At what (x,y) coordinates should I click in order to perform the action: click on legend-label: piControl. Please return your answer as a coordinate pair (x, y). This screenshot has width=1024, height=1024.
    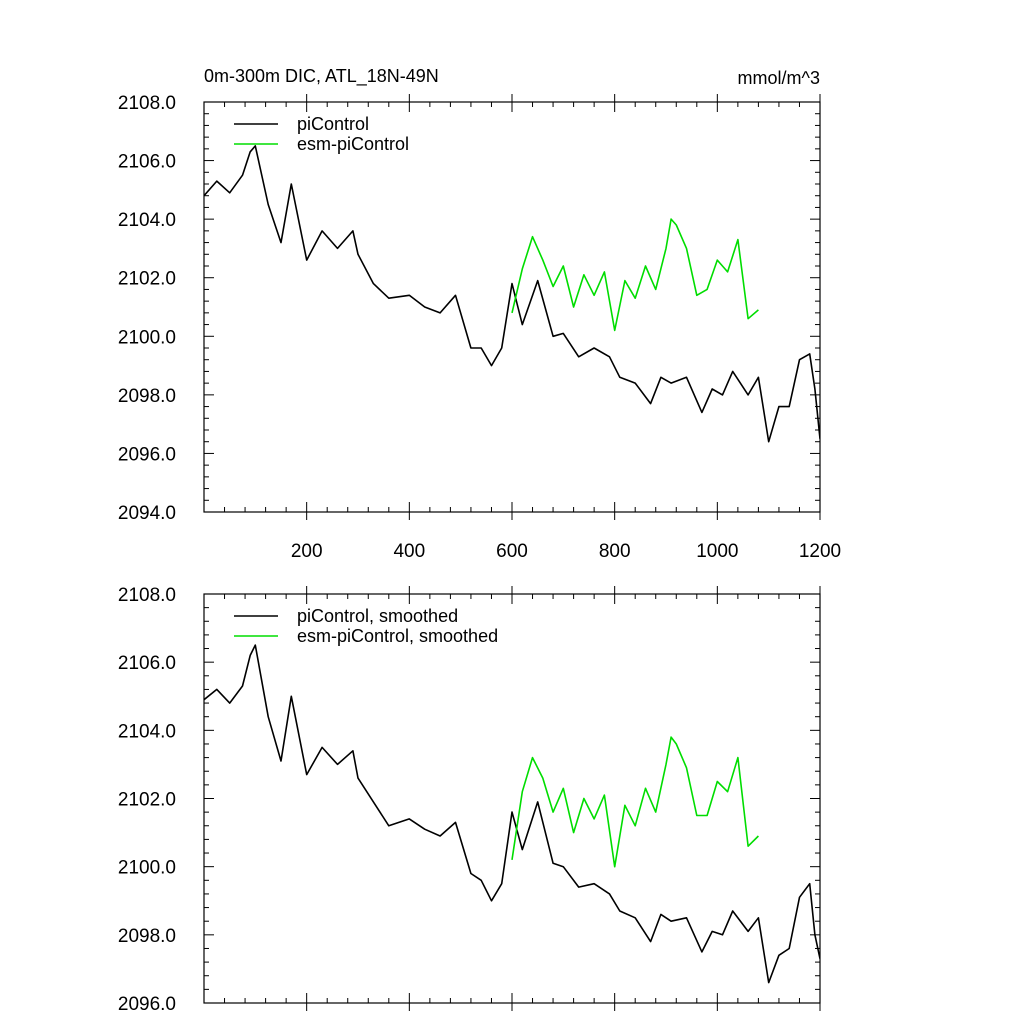
    Looking at the image, I should click on (333, 124).